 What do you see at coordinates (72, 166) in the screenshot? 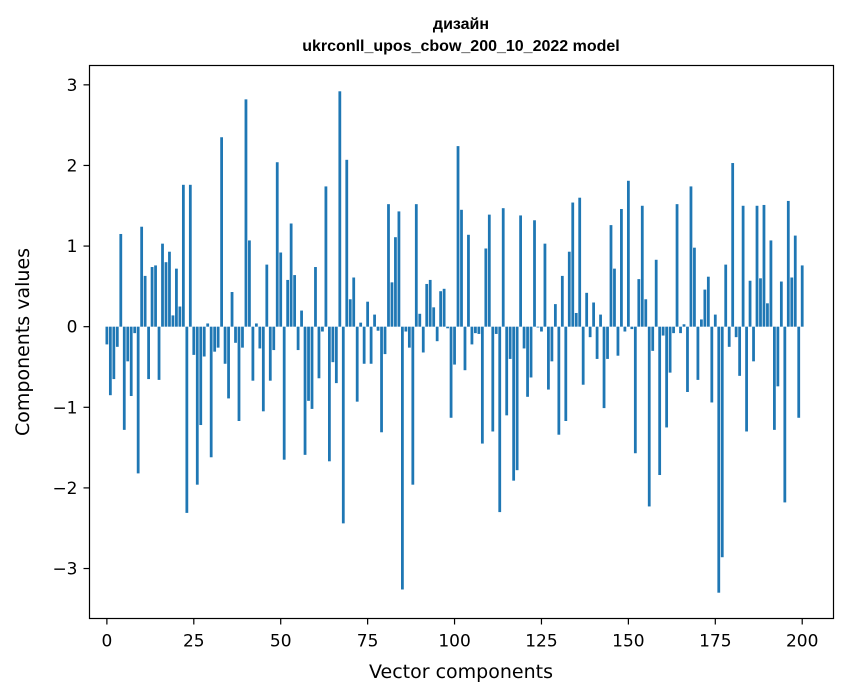
I see `y-tick-label: 2` at bounding box center [72, 166].